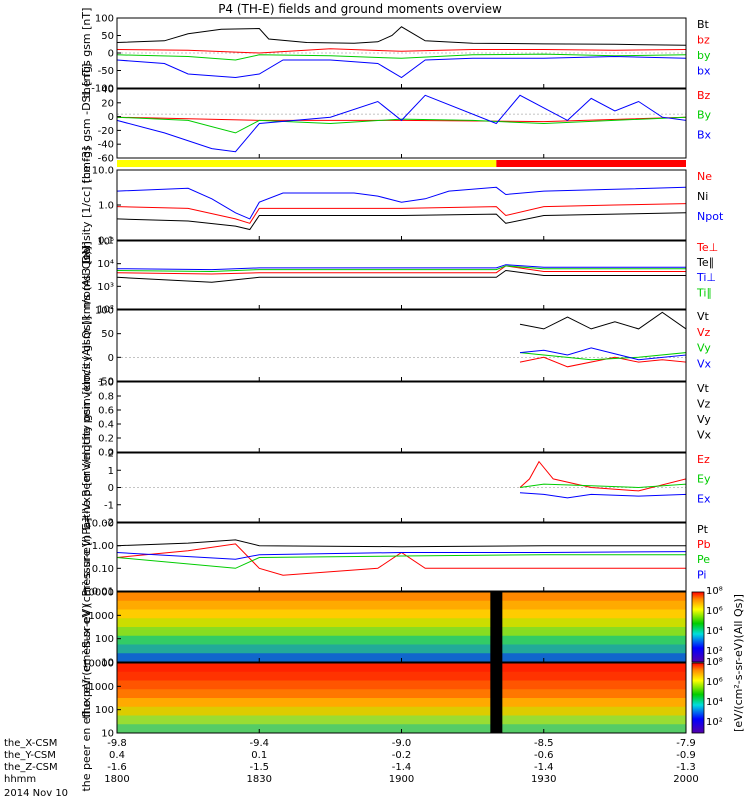 Image resolution: width=750 pixels, height=800 pixels. I want to click on series-bx, so click(401, 67).